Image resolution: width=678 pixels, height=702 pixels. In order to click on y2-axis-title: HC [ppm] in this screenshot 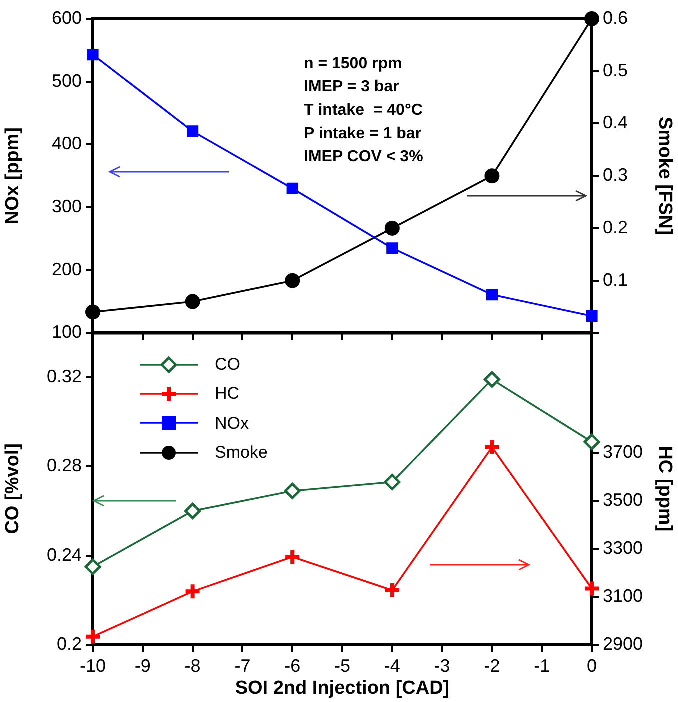, I will do `click(665, 489)`.